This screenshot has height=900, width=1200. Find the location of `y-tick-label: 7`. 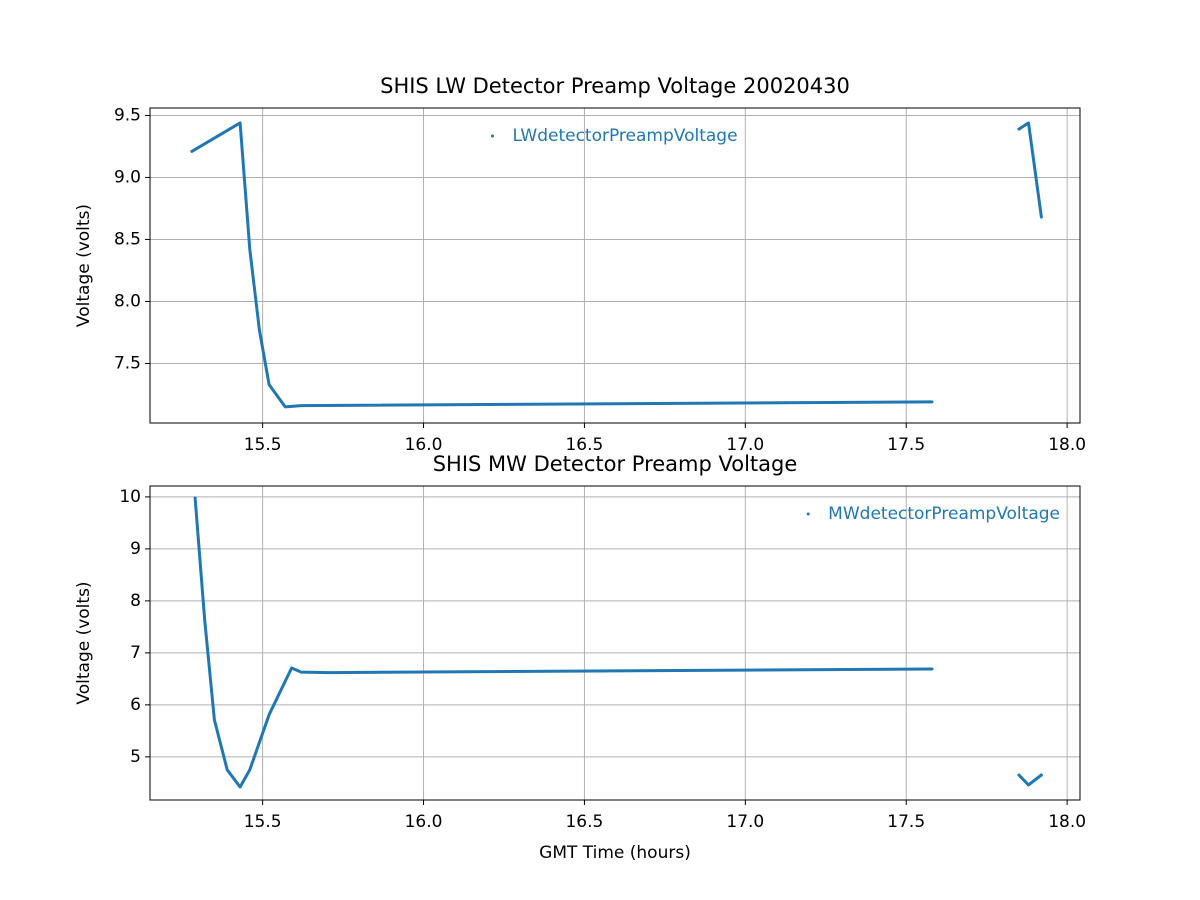

y-tick-label: 7 is located at coordinates (135, 653).